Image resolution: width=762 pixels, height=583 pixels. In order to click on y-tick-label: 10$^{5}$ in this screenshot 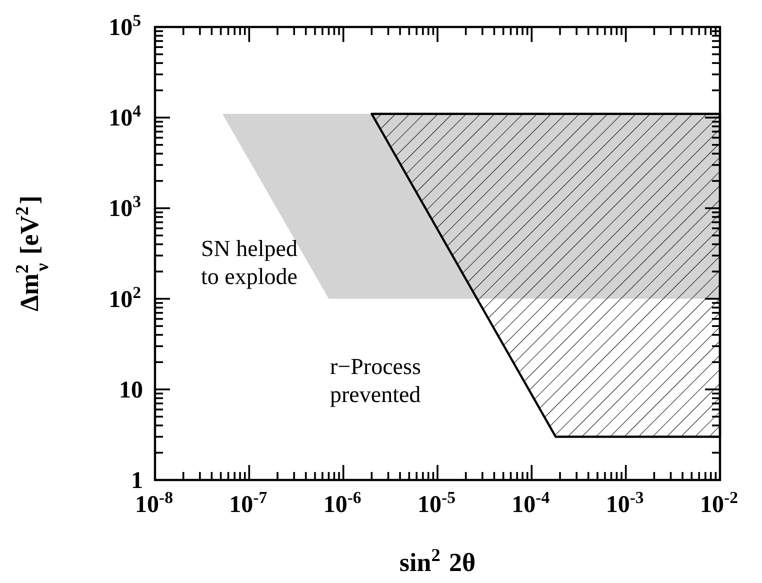, I will do `click(124, 25)`.